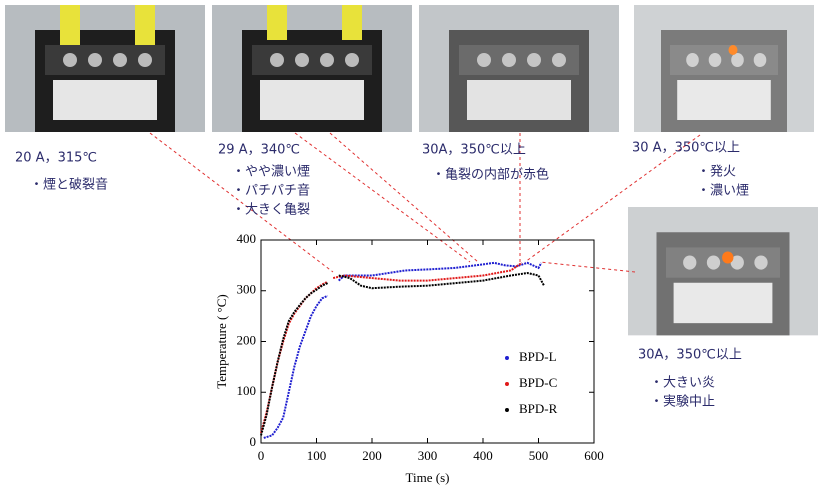 The height and width of the screenshot is (494, 821). I want to click on legend-label: BPD-C, so click(538, 382).